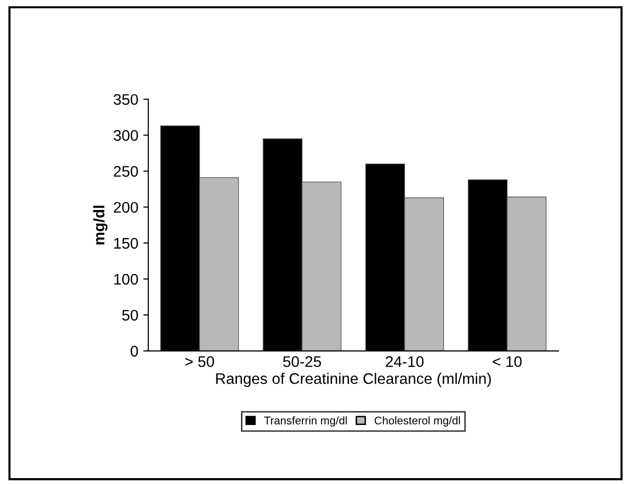  I want to click on y-tick-label: 250, so click(126, 171).